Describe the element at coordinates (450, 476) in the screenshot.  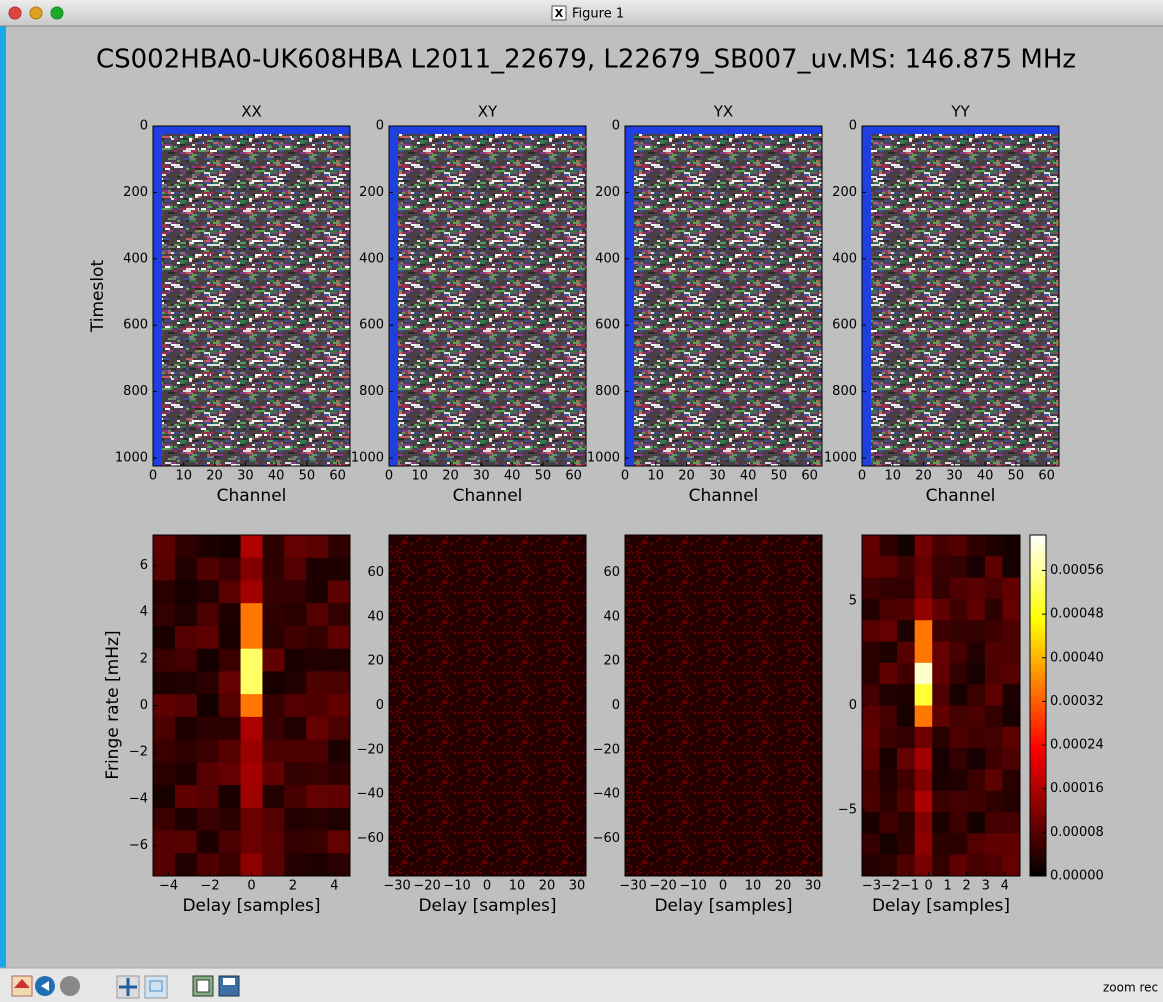
I see `x-tick-label: 20` at that location.